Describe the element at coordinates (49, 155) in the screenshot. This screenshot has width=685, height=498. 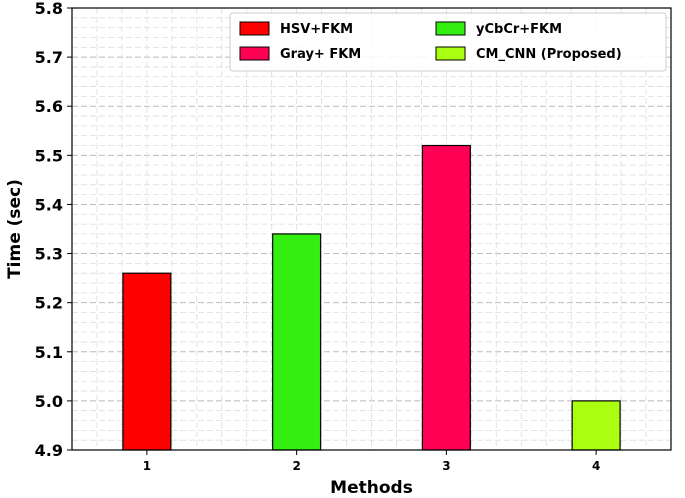
I see `y-tick-label: 5.5` at that location.